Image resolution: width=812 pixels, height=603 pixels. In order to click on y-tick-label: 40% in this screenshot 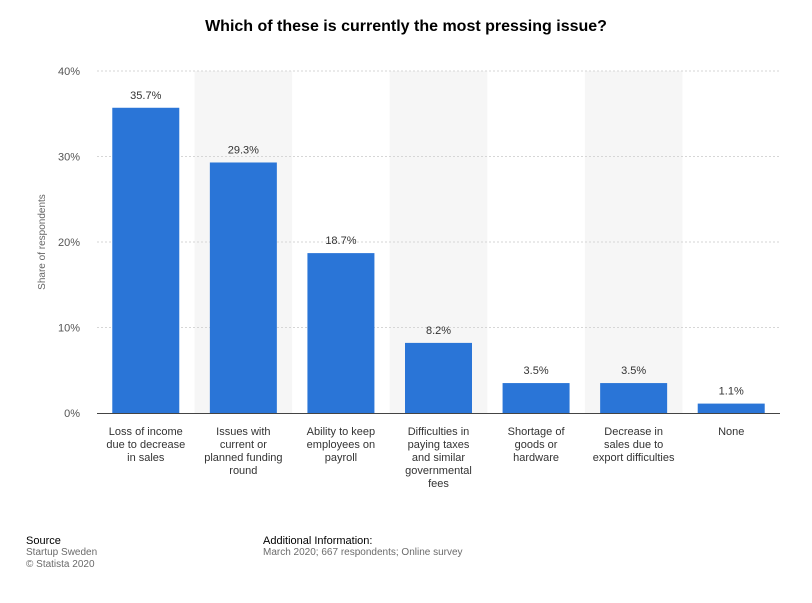, I will do `click(69, 72)`.